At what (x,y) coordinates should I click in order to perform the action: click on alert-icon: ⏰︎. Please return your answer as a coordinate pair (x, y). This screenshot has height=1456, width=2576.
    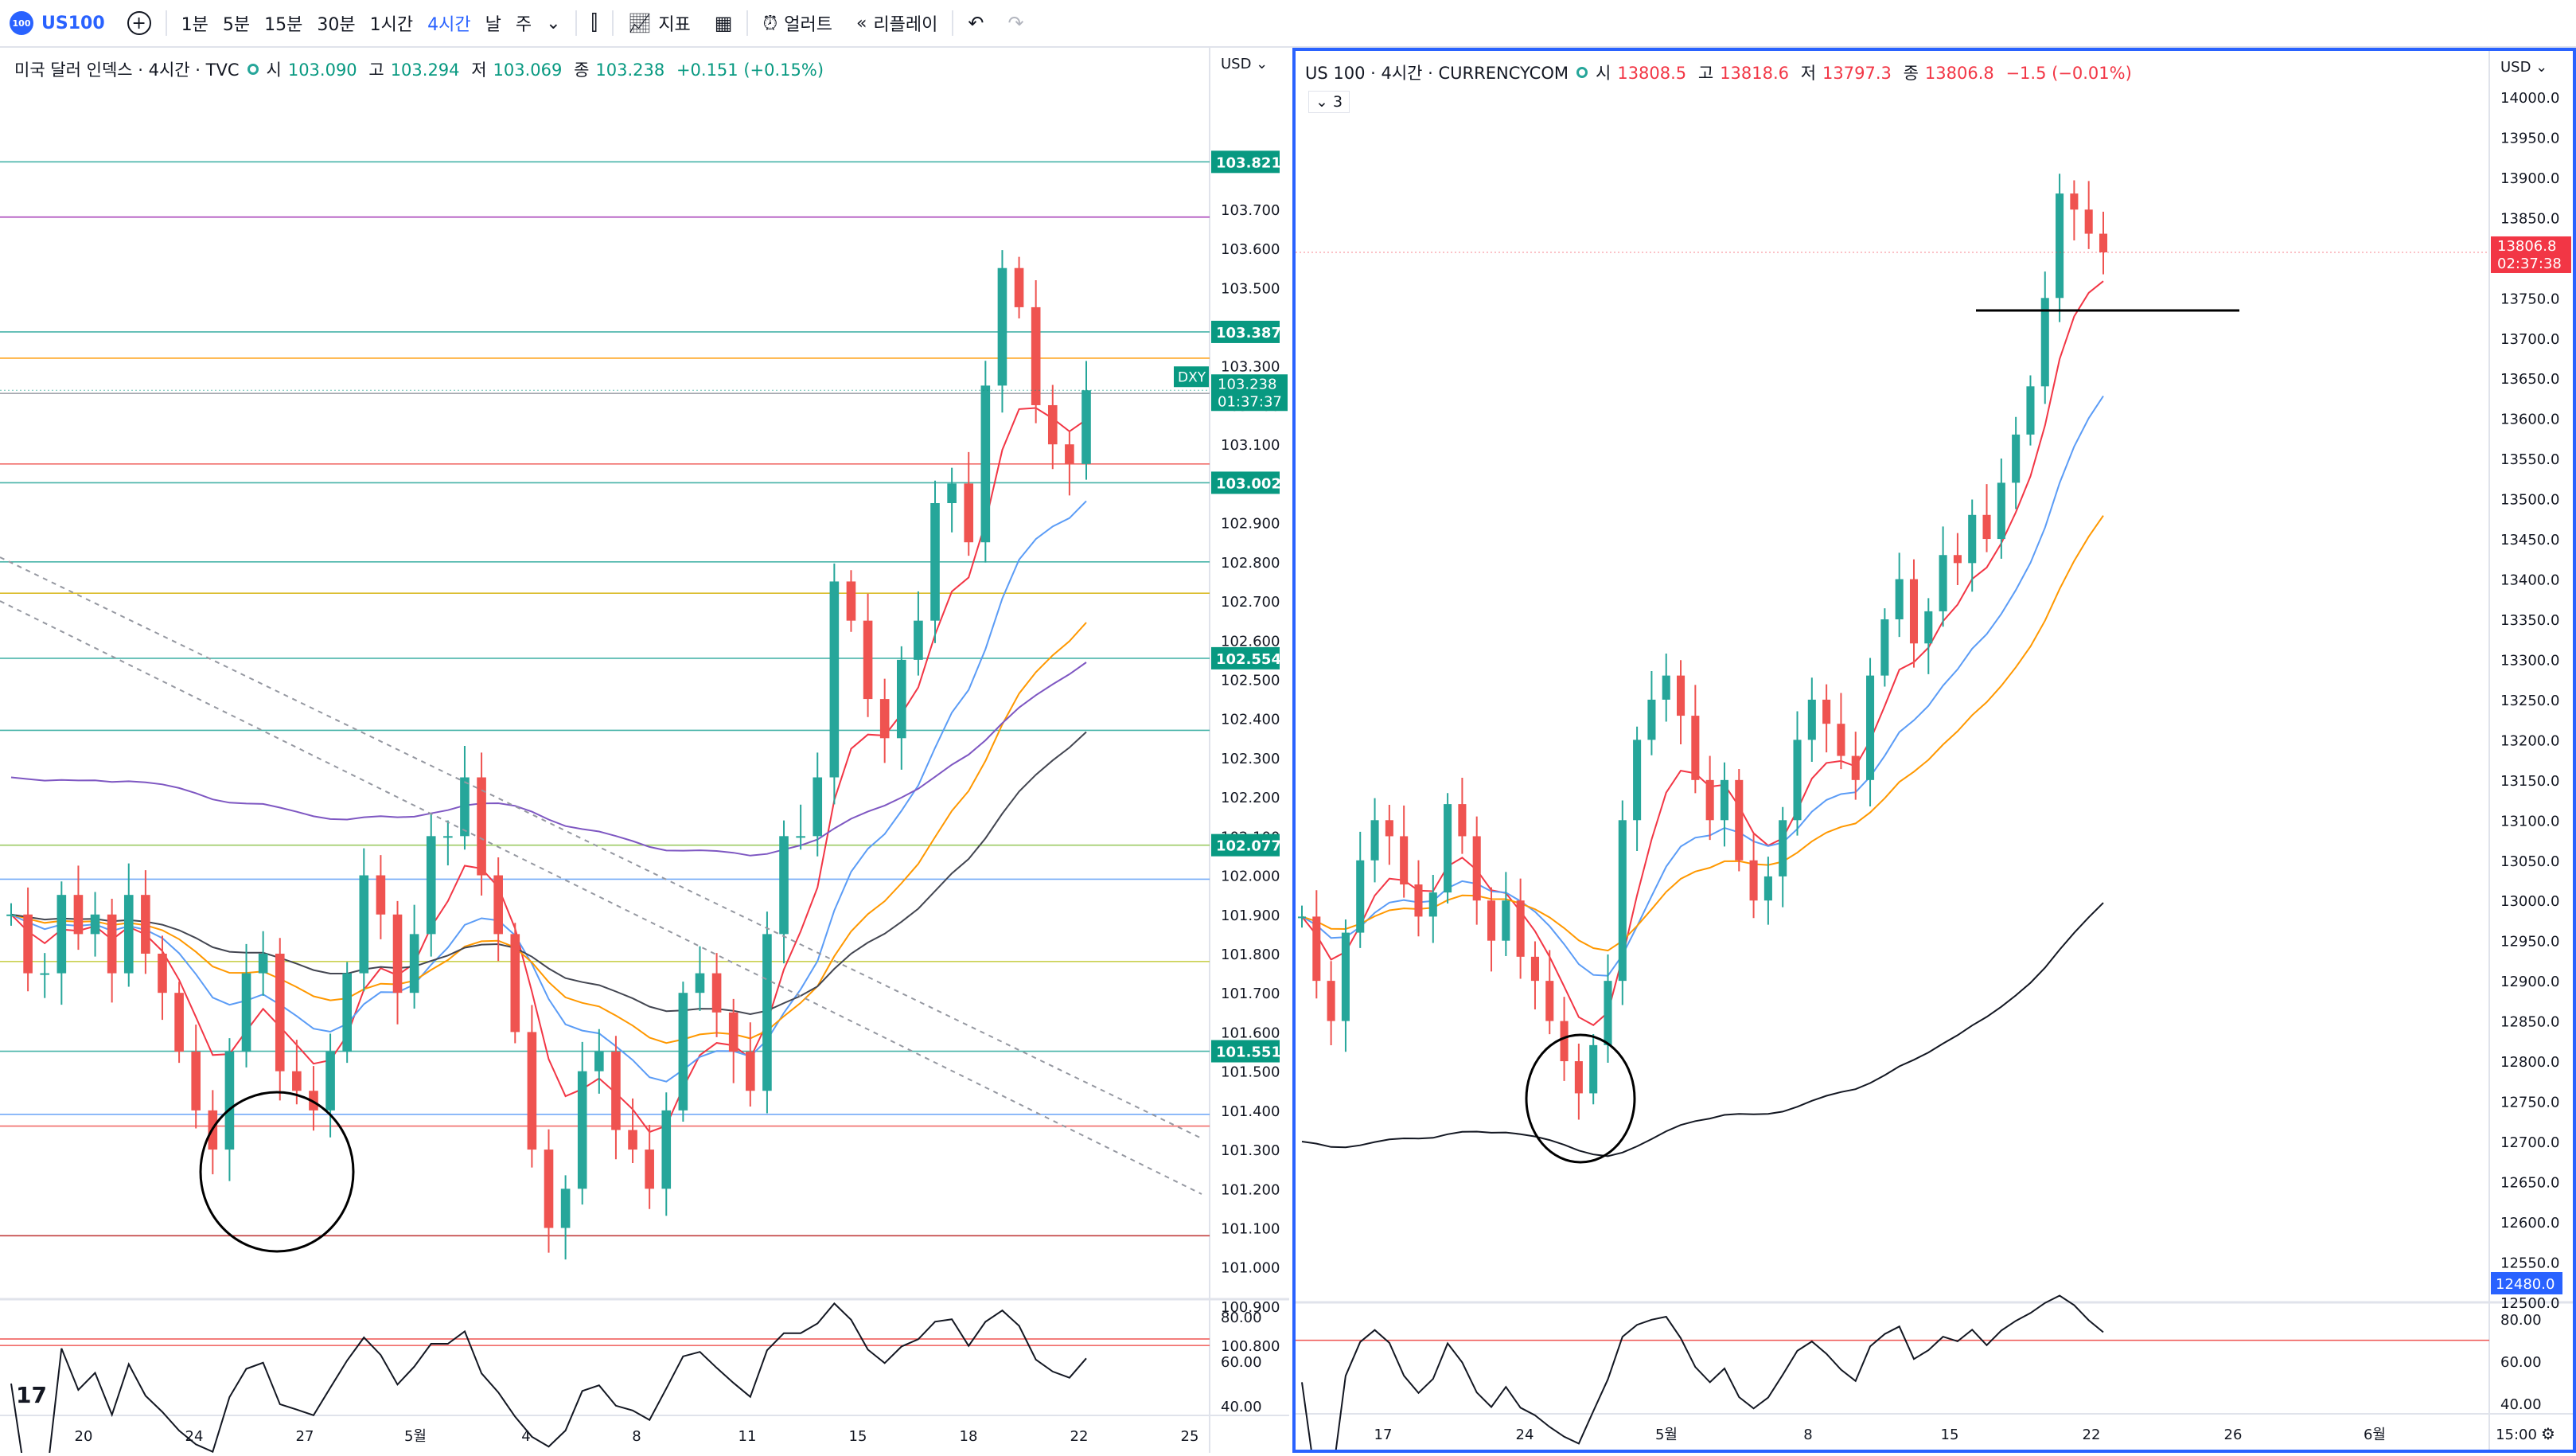
    Looking at the image, I should click on (770, 23).